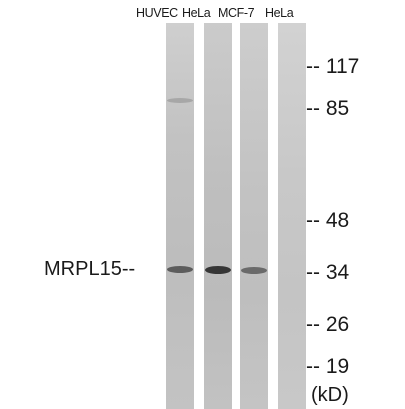 This screenshot has width=405, height=409. Describe the element at coordinates (328, 220) in the screenshot. I see `marker-48: -- 48` at that location.